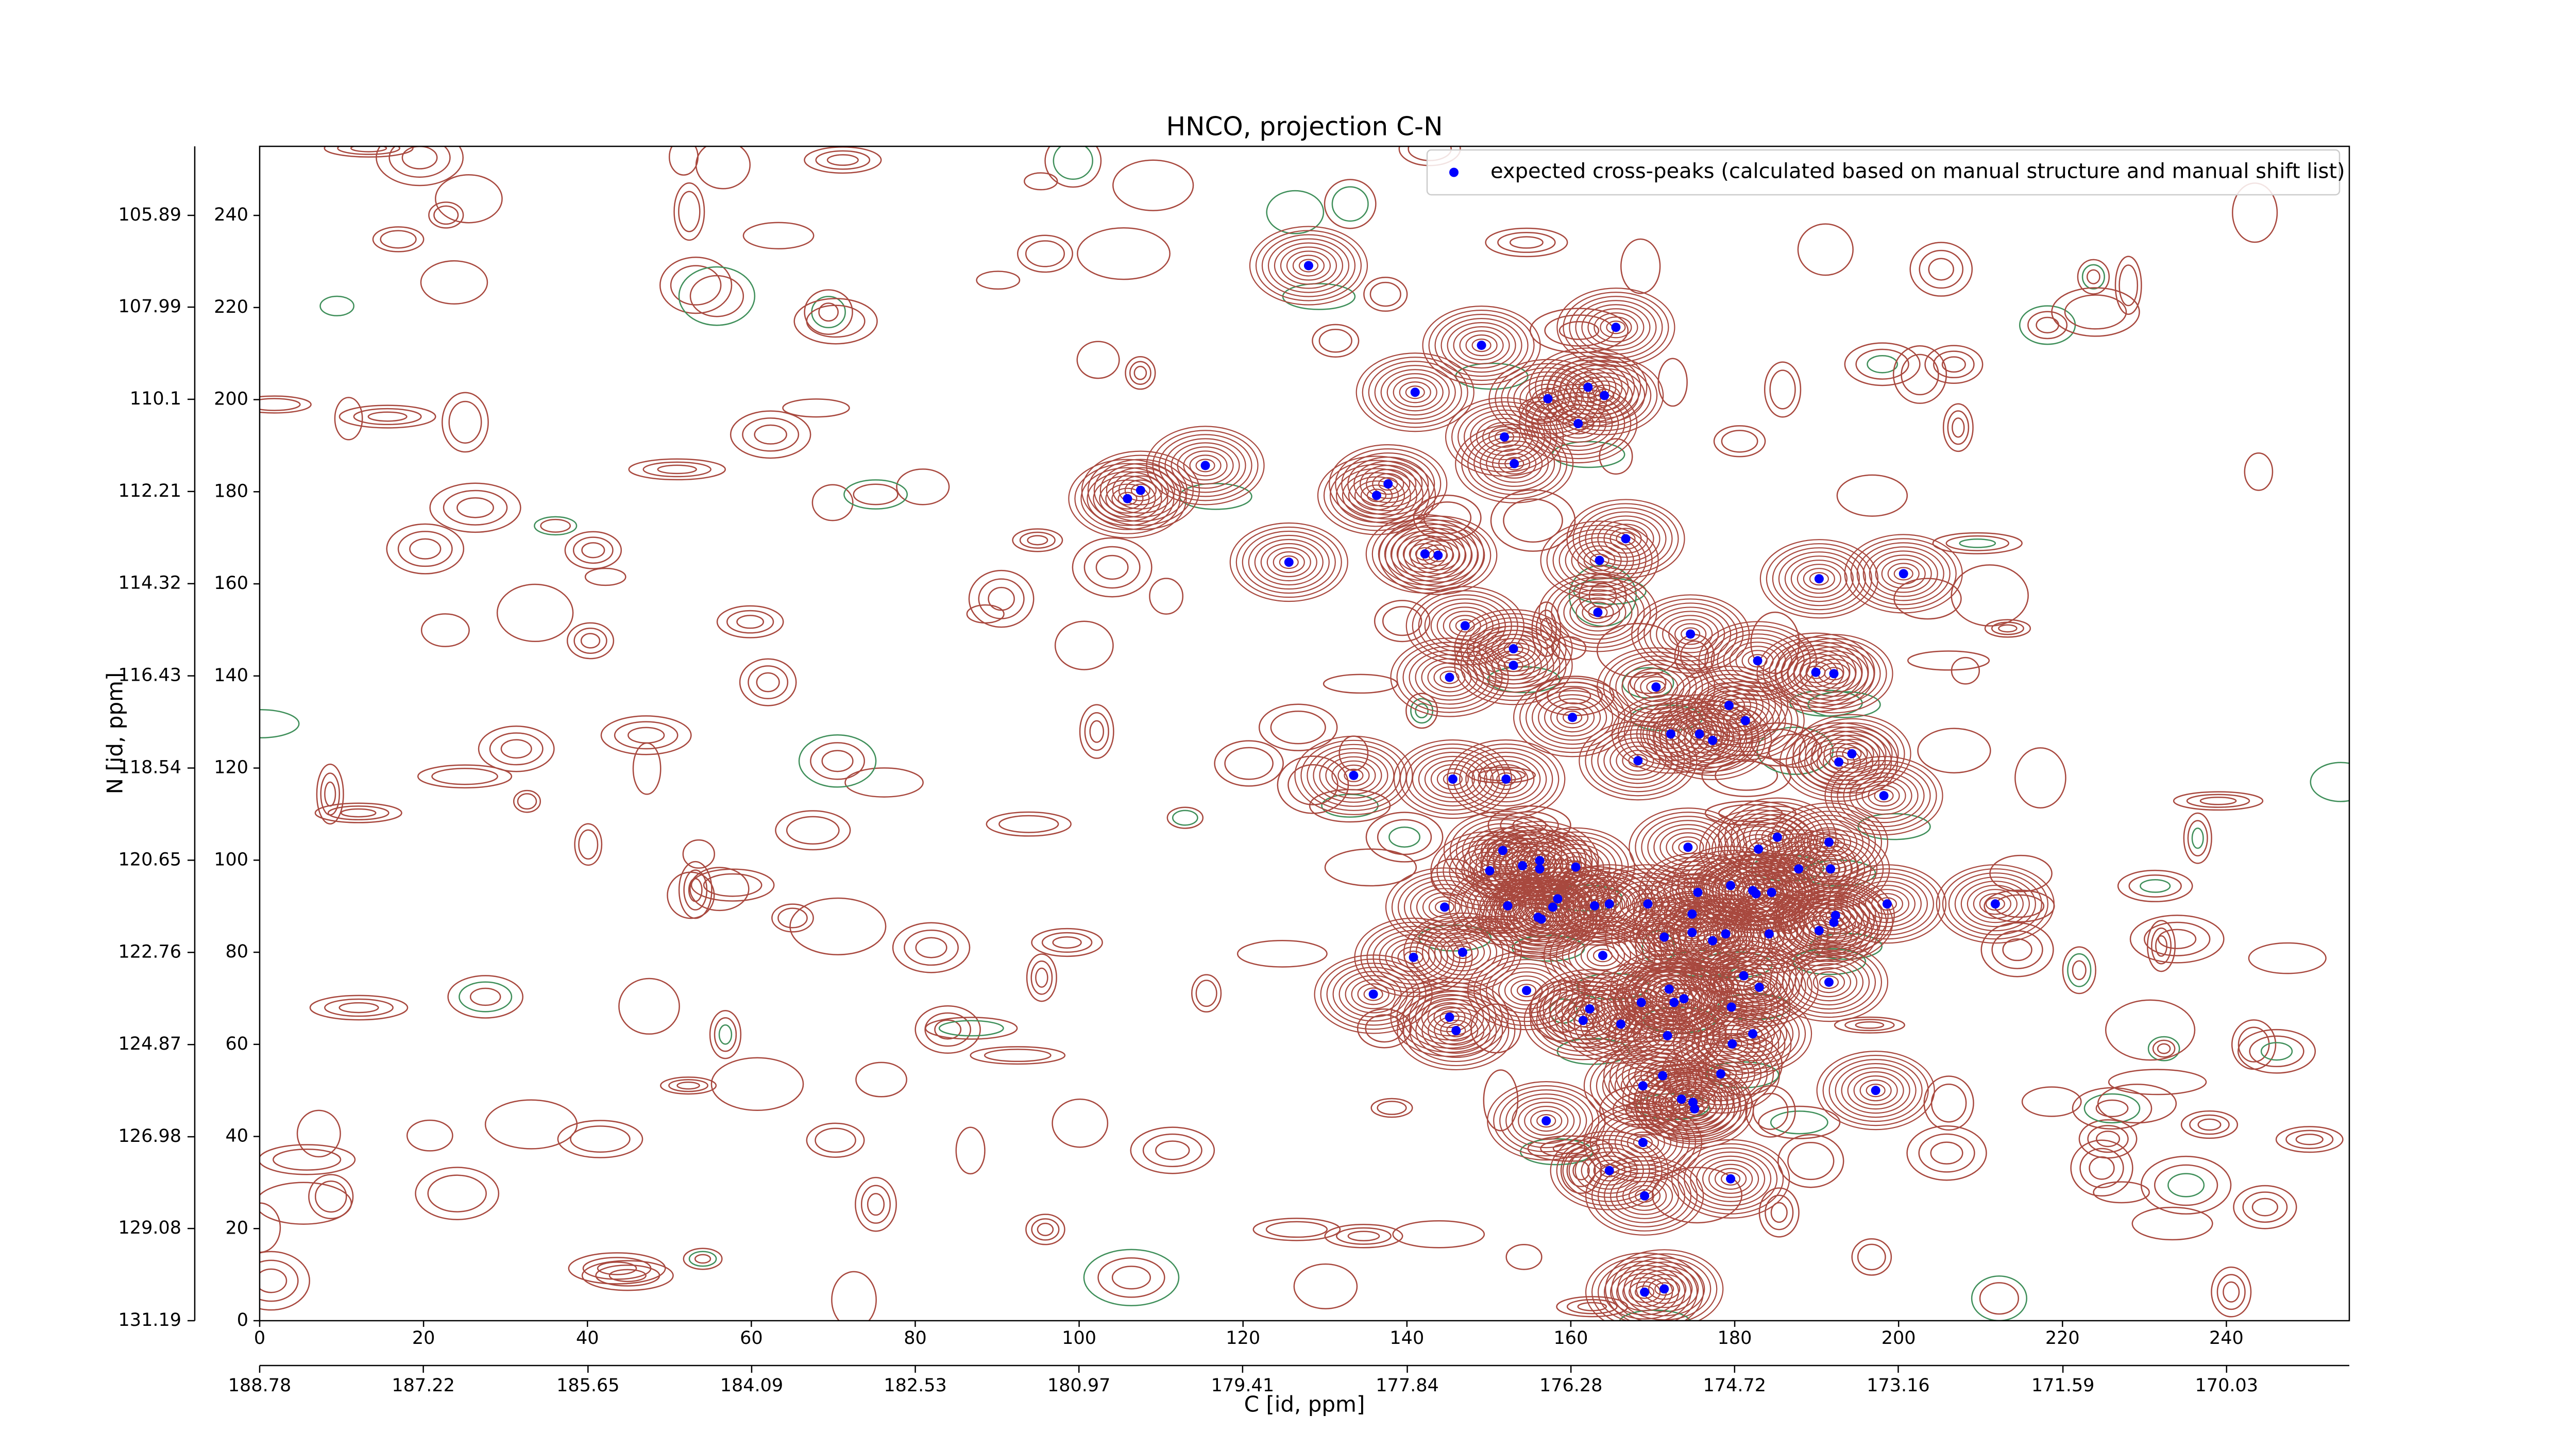 This screenshot has height=1449, width=2576. Describe the element at coordinates (149, 859) in the screenshot. I see `y2-tick-label: 120.65` at that location.